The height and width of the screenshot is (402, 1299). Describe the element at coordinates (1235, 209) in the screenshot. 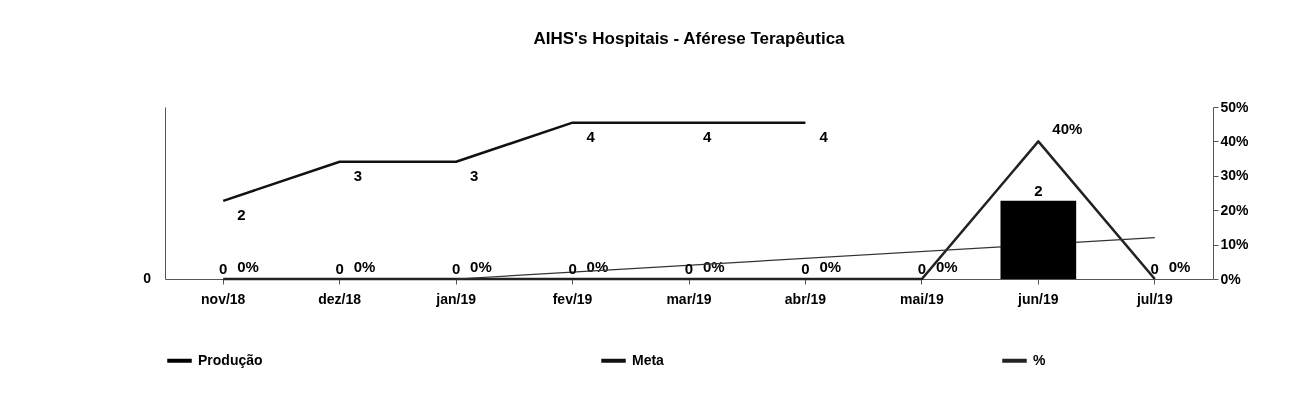

I see `y2-tick-label: 20%` at that location.